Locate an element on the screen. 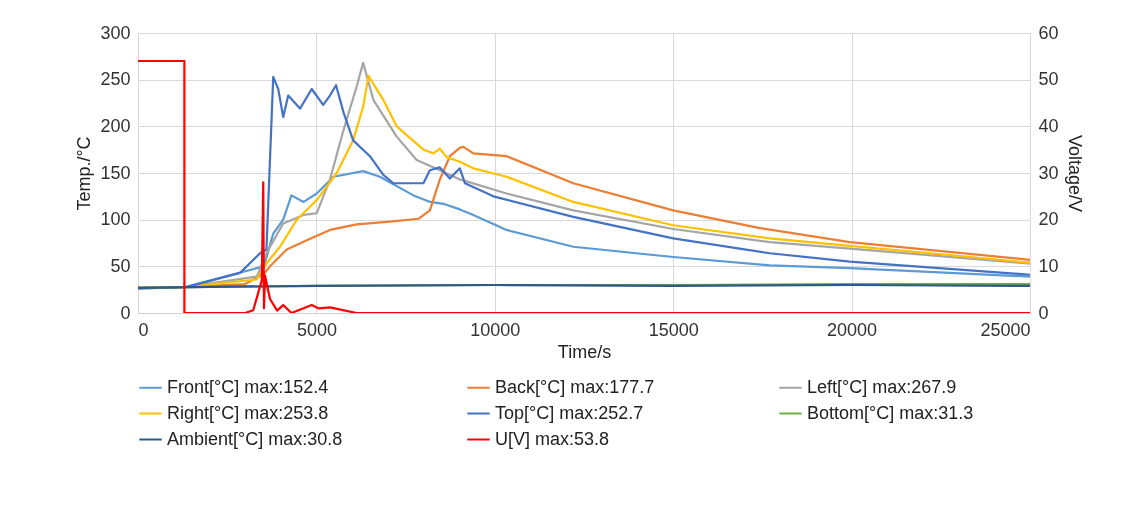 This screenshot has width=1132, height=509. legend-label: Back[°C] max:177.7 is located at coordinates (575, 386).